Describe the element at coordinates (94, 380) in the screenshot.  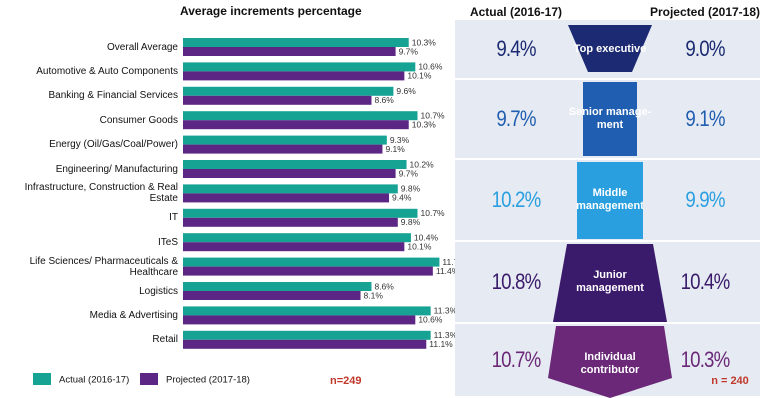
I see `legend-label: Actual (2016-17)` at that location.